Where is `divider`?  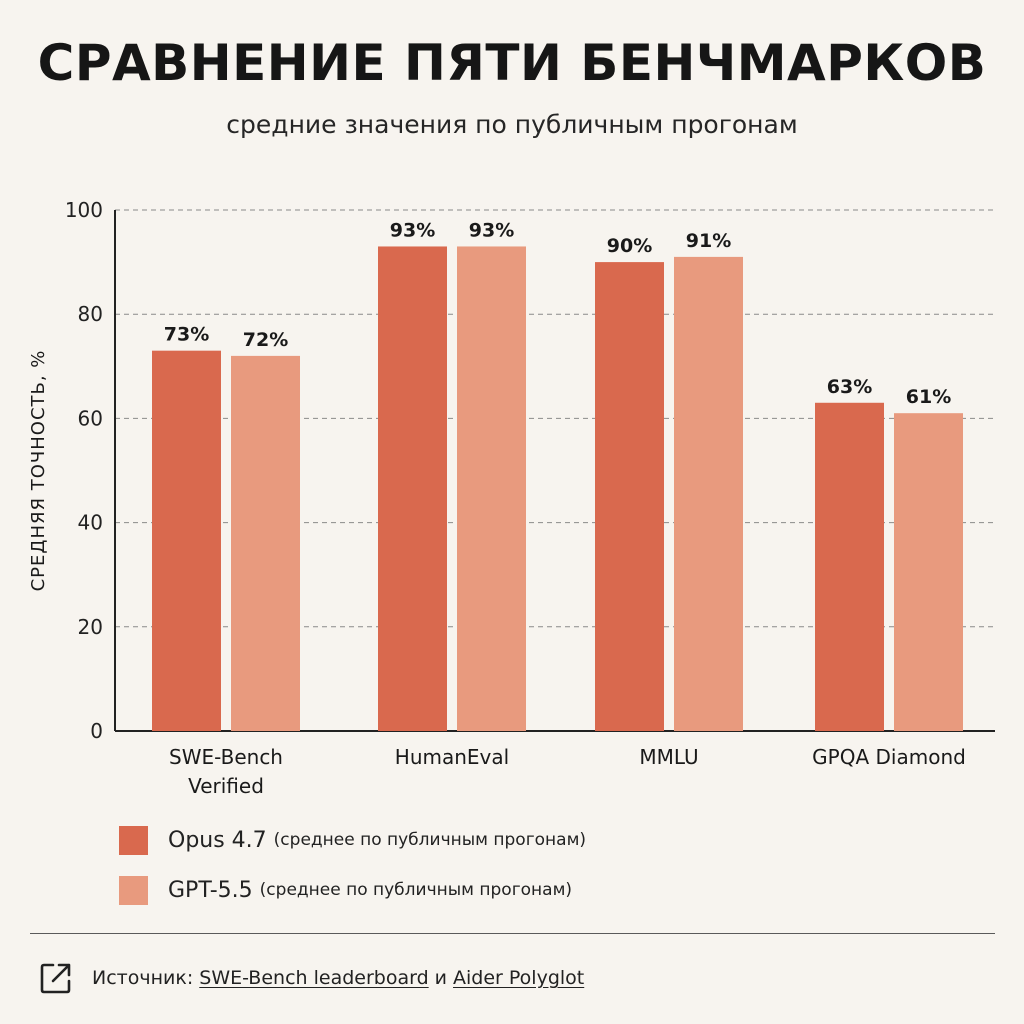
divider is located at coordinates (512, 933).